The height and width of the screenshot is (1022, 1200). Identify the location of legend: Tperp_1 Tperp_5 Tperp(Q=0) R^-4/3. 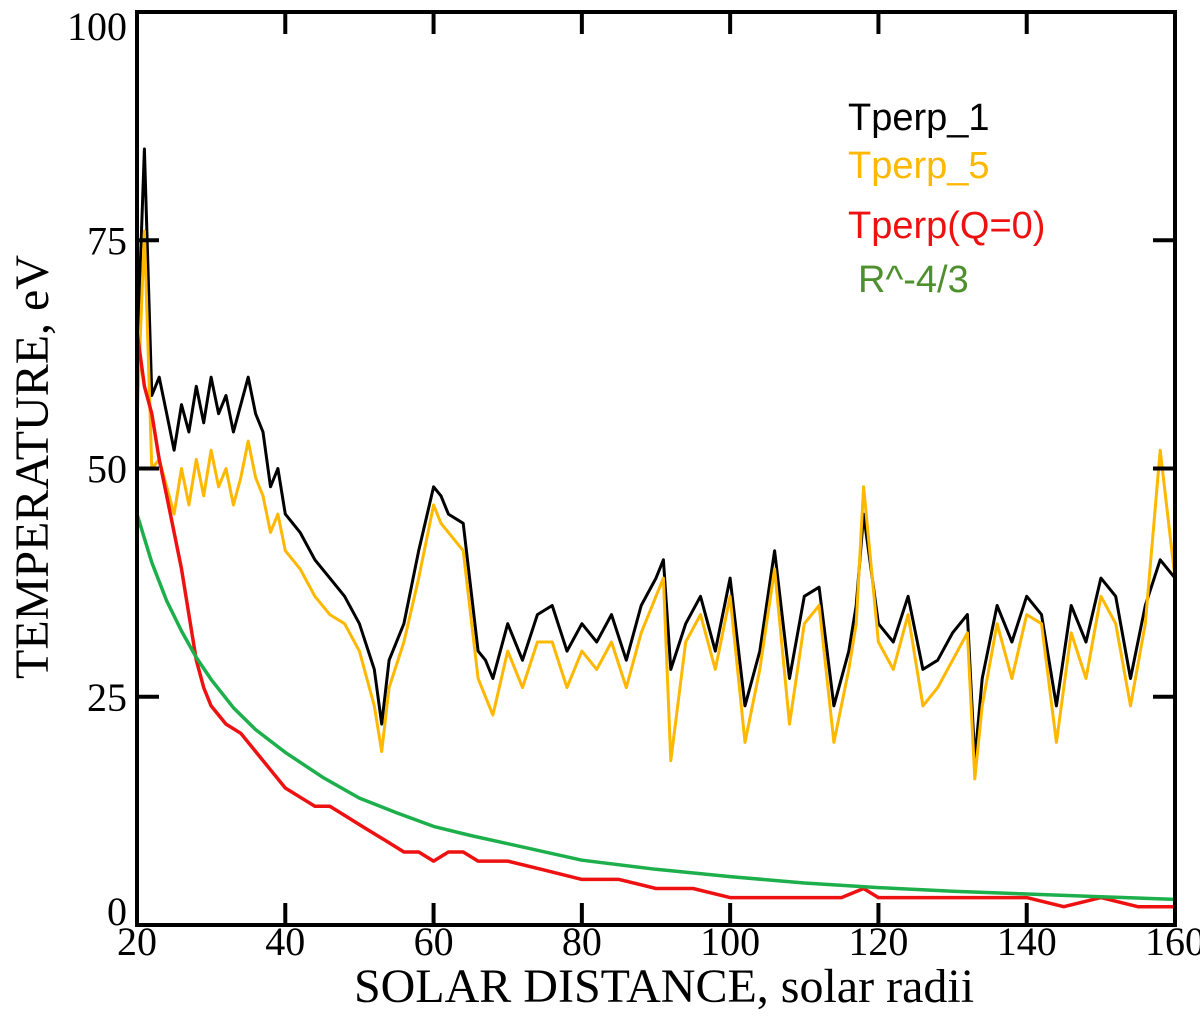
(946, 199).